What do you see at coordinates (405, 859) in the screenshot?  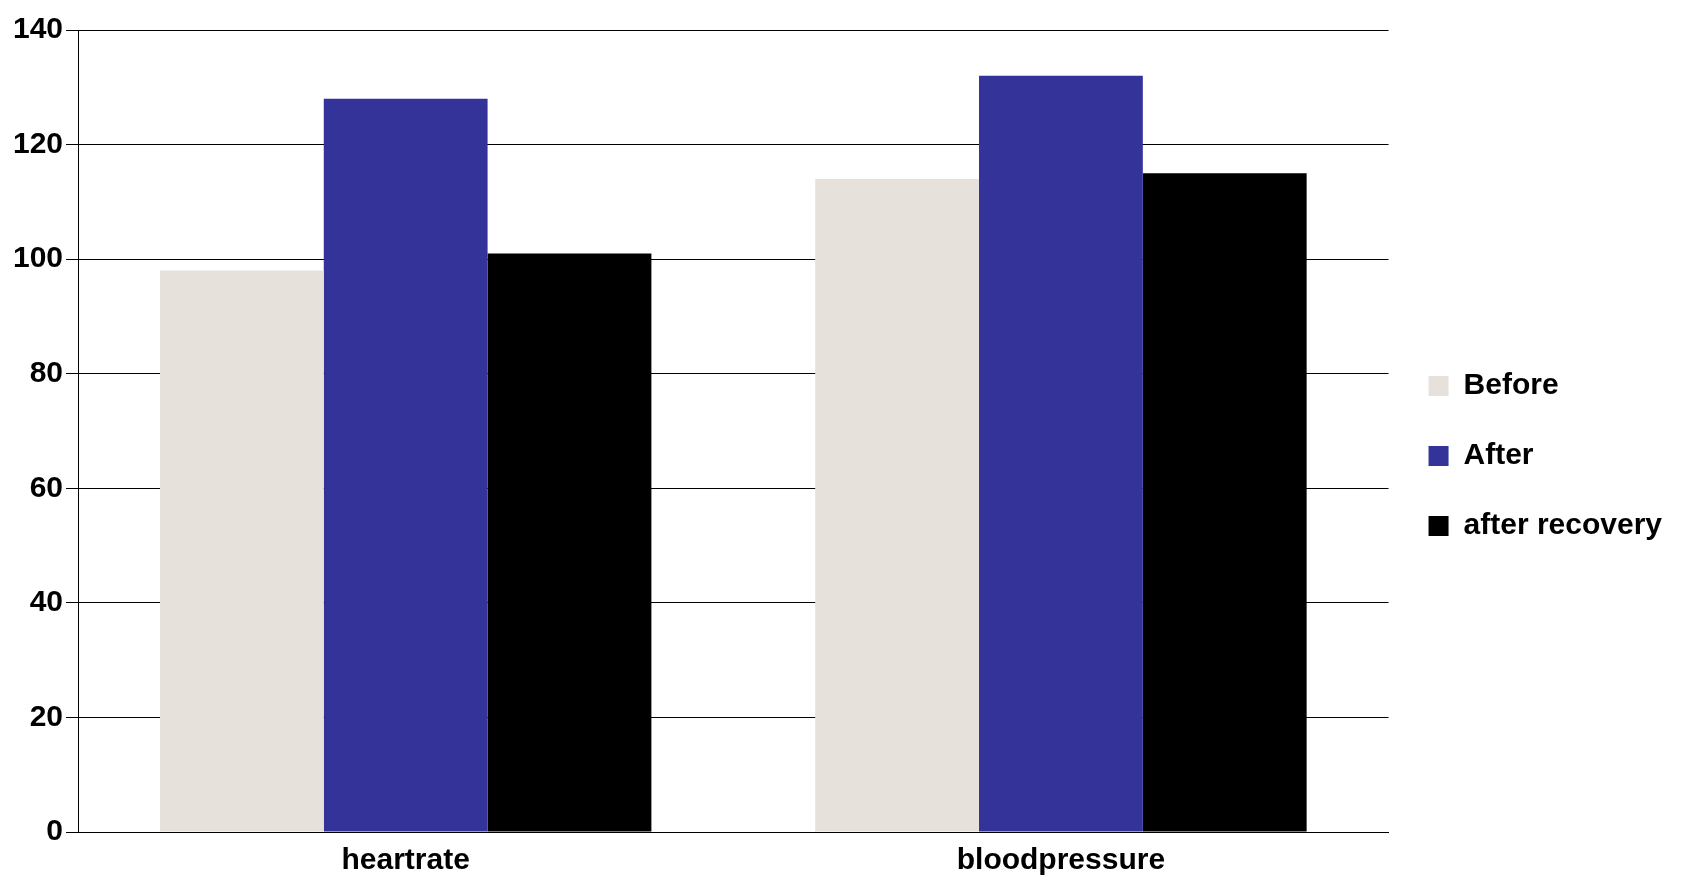 I see `x-tick-label: heartrate` at bounding box center [405, 859].